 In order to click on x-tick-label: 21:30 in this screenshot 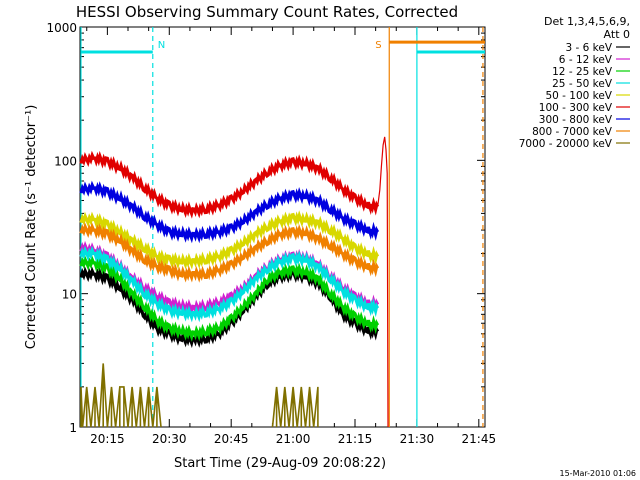, I will do `click(417, 439)`.